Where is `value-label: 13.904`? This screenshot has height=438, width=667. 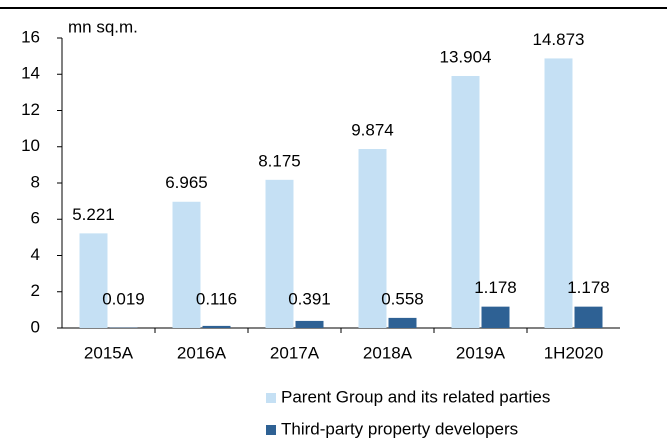 value-label: 13.904 is located at coordinates (466, 56).